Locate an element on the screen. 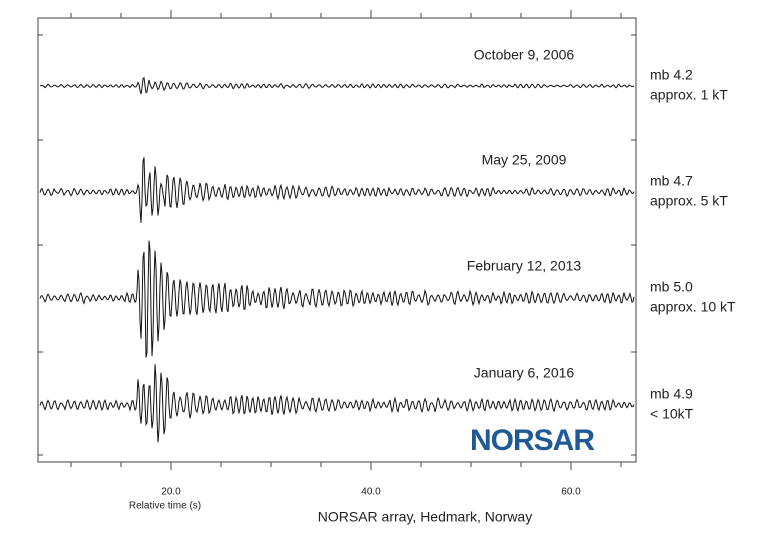 Image resolution: width=768 pixels, height=540 pixels. event-date: January 6, 2016 is located at coordinates (524, 373).